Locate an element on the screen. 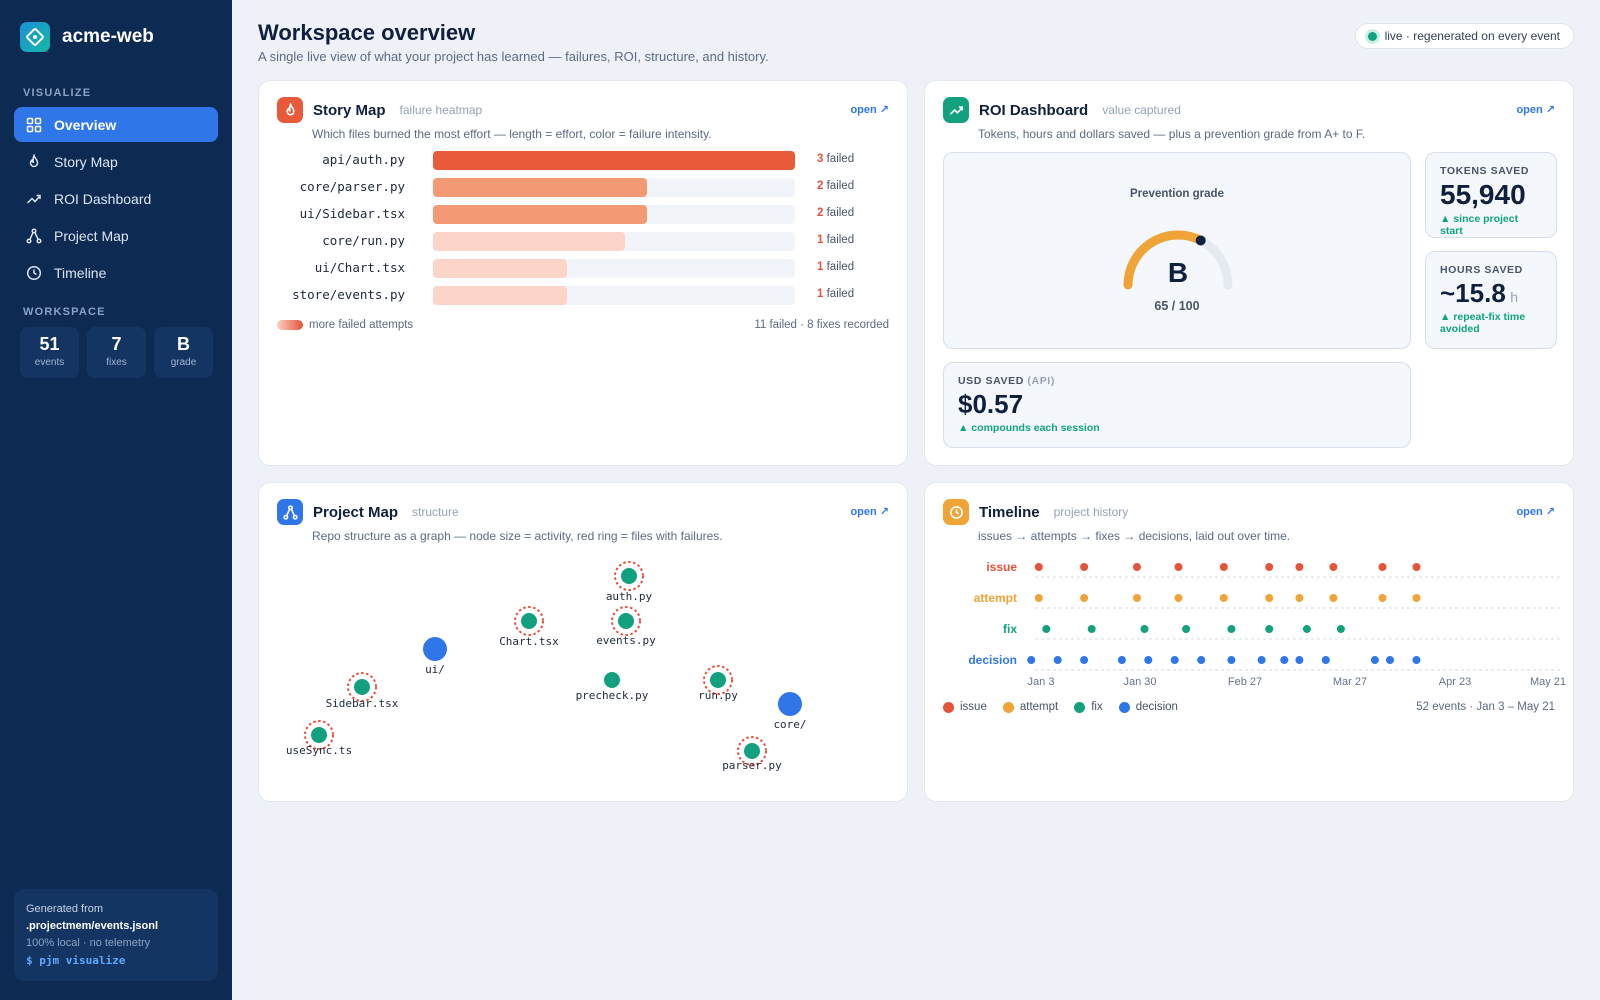  open-project-map-link: open ↗ is located at coordinates (869, 512).